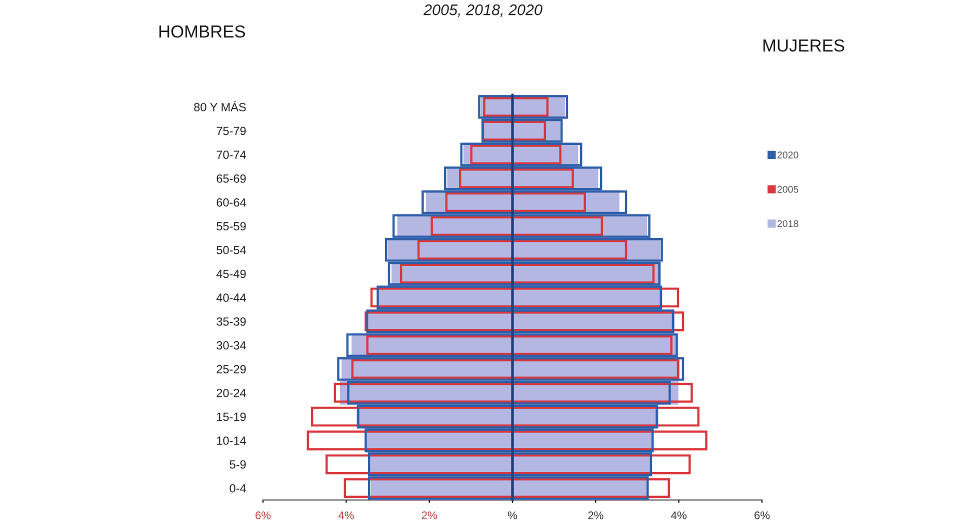  I want to click on y-tick-label: 30-34, so click(231, 345).